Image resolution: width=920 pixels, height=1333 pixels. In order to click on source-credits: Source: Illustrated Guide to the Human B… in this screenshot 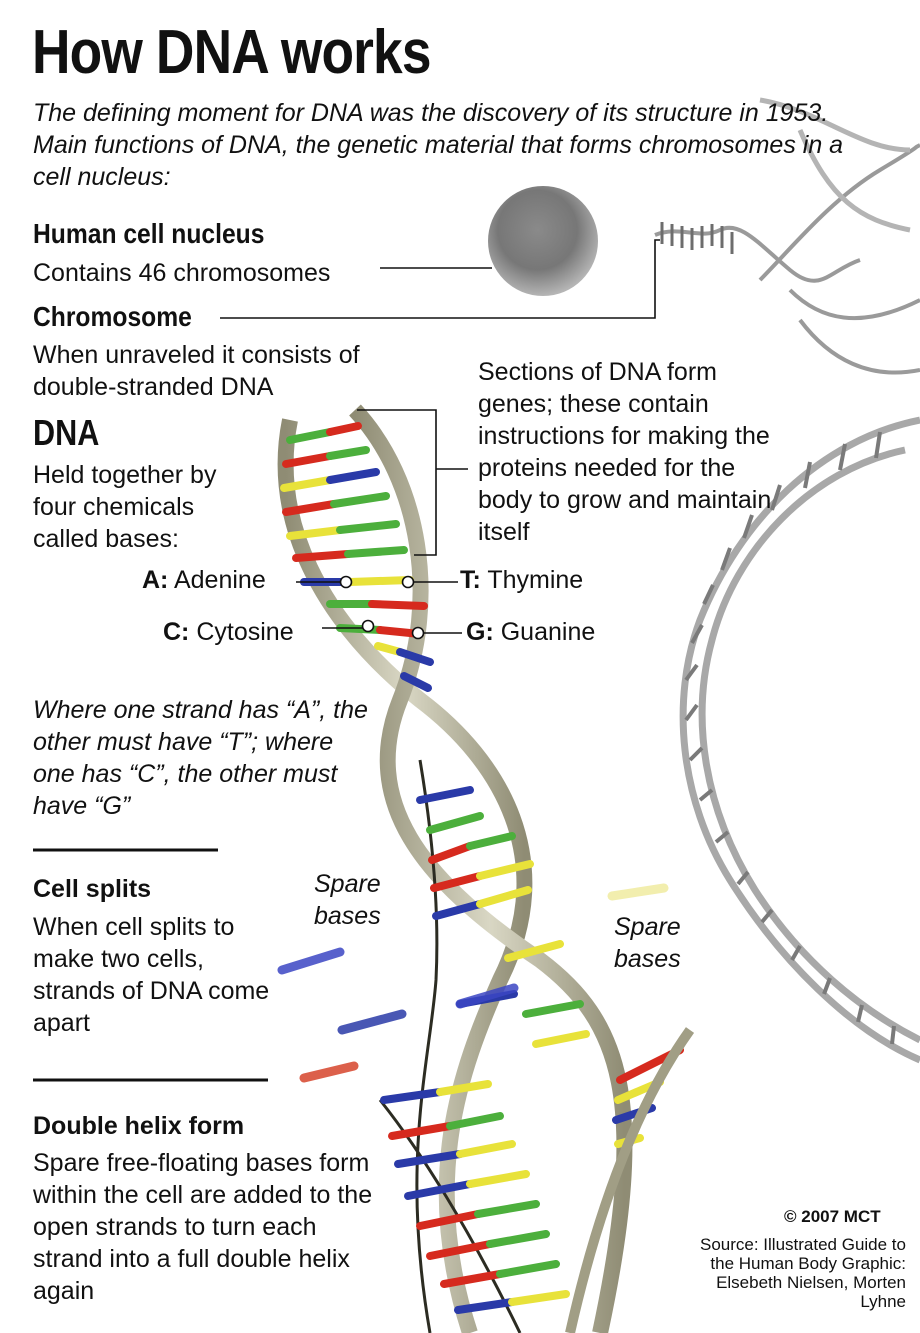, I will do `click(802, 1273)`.